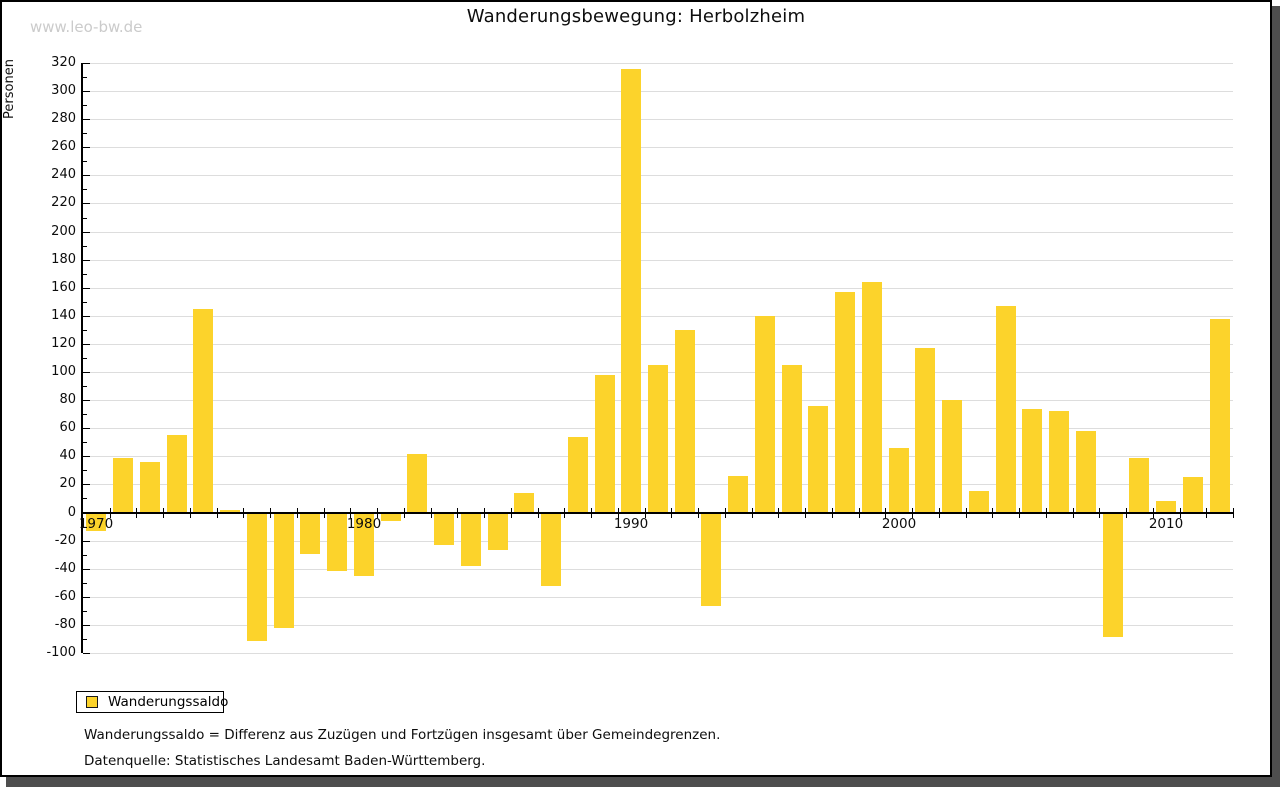 Image resolution: width=1280 pixels, height=791 pixels. Describe the element at coordinates (765, 414) in the screenshot. I see `bar-1995` at that location.